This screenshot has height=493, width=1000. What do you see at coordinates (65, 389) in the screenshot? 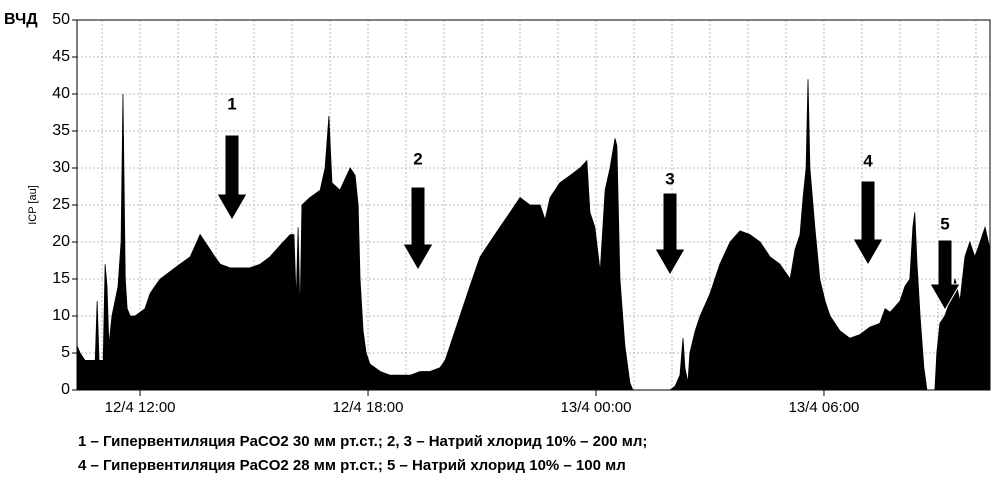
I see `y-tick-label: 0` at bounding box center [65, 389].